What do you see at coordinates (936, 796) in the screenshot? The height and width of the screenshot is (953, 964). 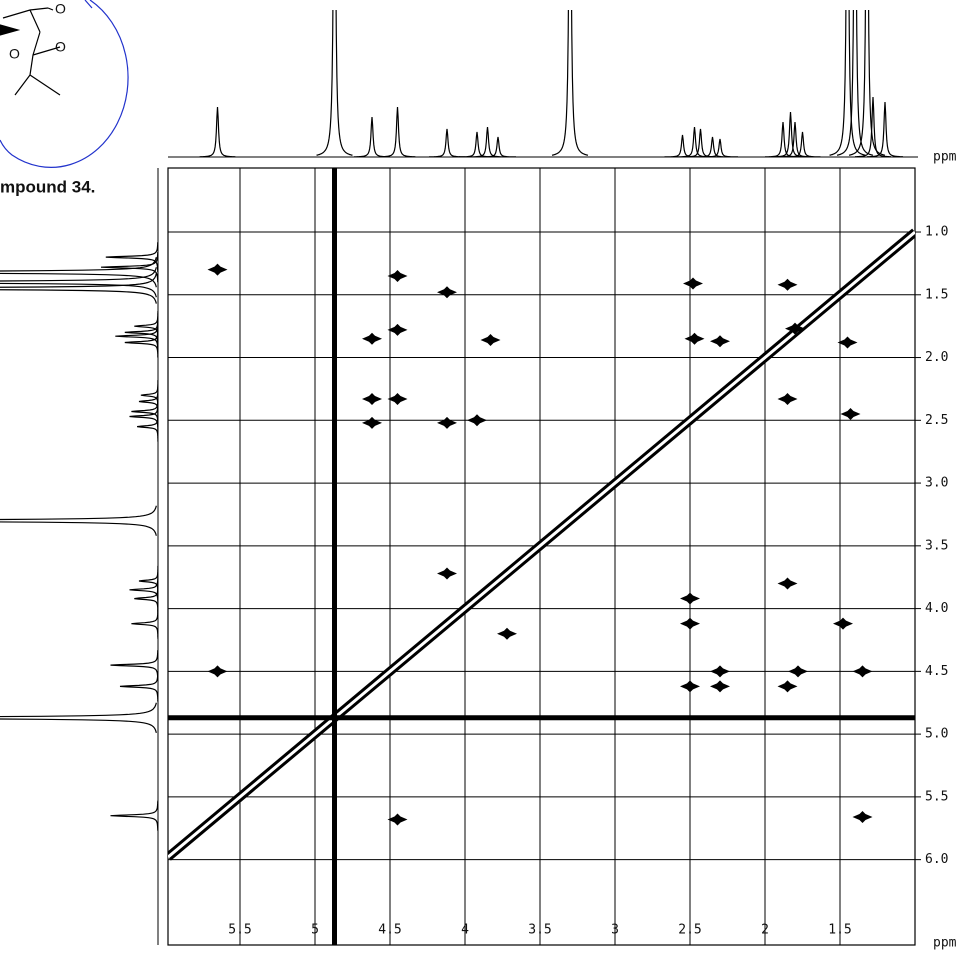 I see `y-tick-label: 5.5` at bounding box center [936, 796].